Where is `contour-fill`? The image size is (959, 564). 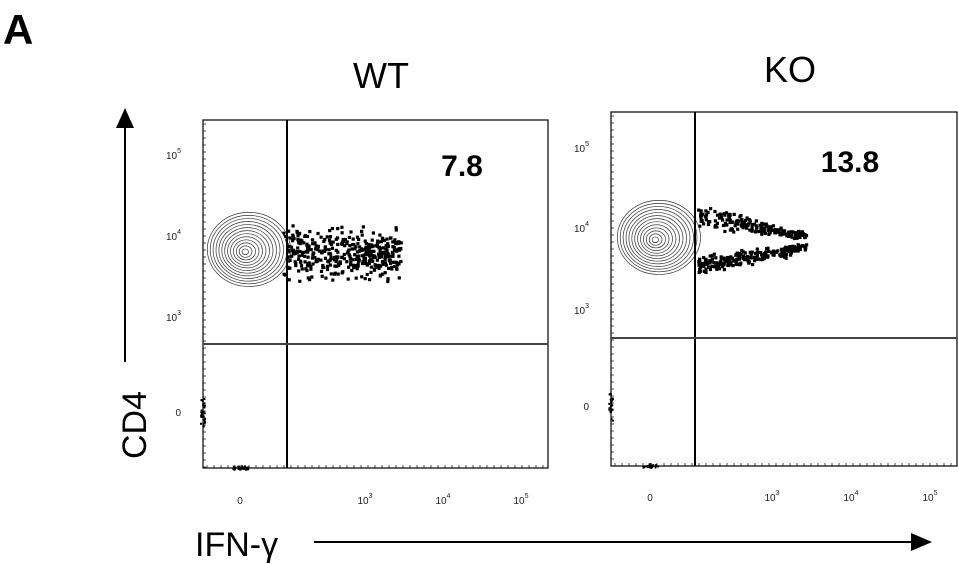 contour-fill is located at coordinates (246, 252).